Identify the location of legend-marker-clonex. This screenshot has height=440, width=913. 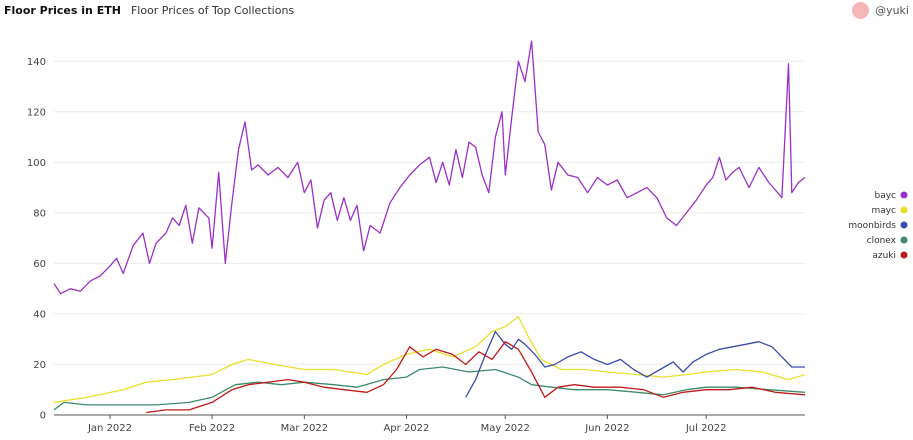
(904, 240).